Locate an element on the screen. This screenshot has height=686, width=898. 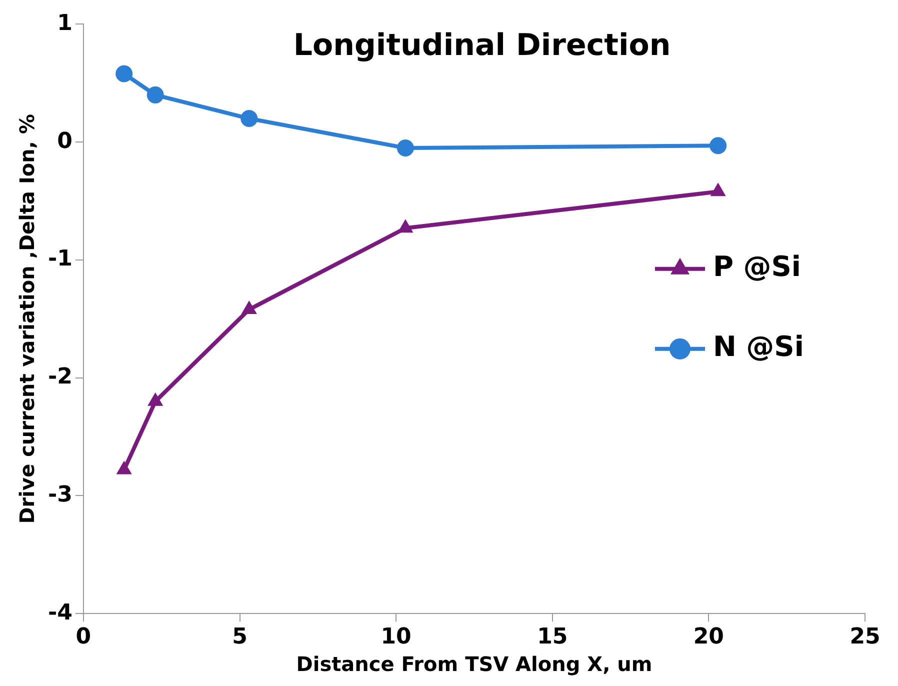
x-tick-label: 5 is located at coordinates (240, 637).